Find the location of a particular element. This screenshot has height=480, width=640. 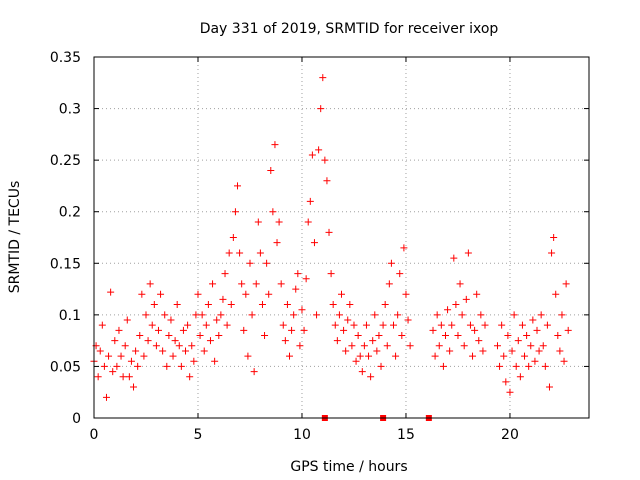

y-tick-label: 0.15 is located at coordinates (65, 264).